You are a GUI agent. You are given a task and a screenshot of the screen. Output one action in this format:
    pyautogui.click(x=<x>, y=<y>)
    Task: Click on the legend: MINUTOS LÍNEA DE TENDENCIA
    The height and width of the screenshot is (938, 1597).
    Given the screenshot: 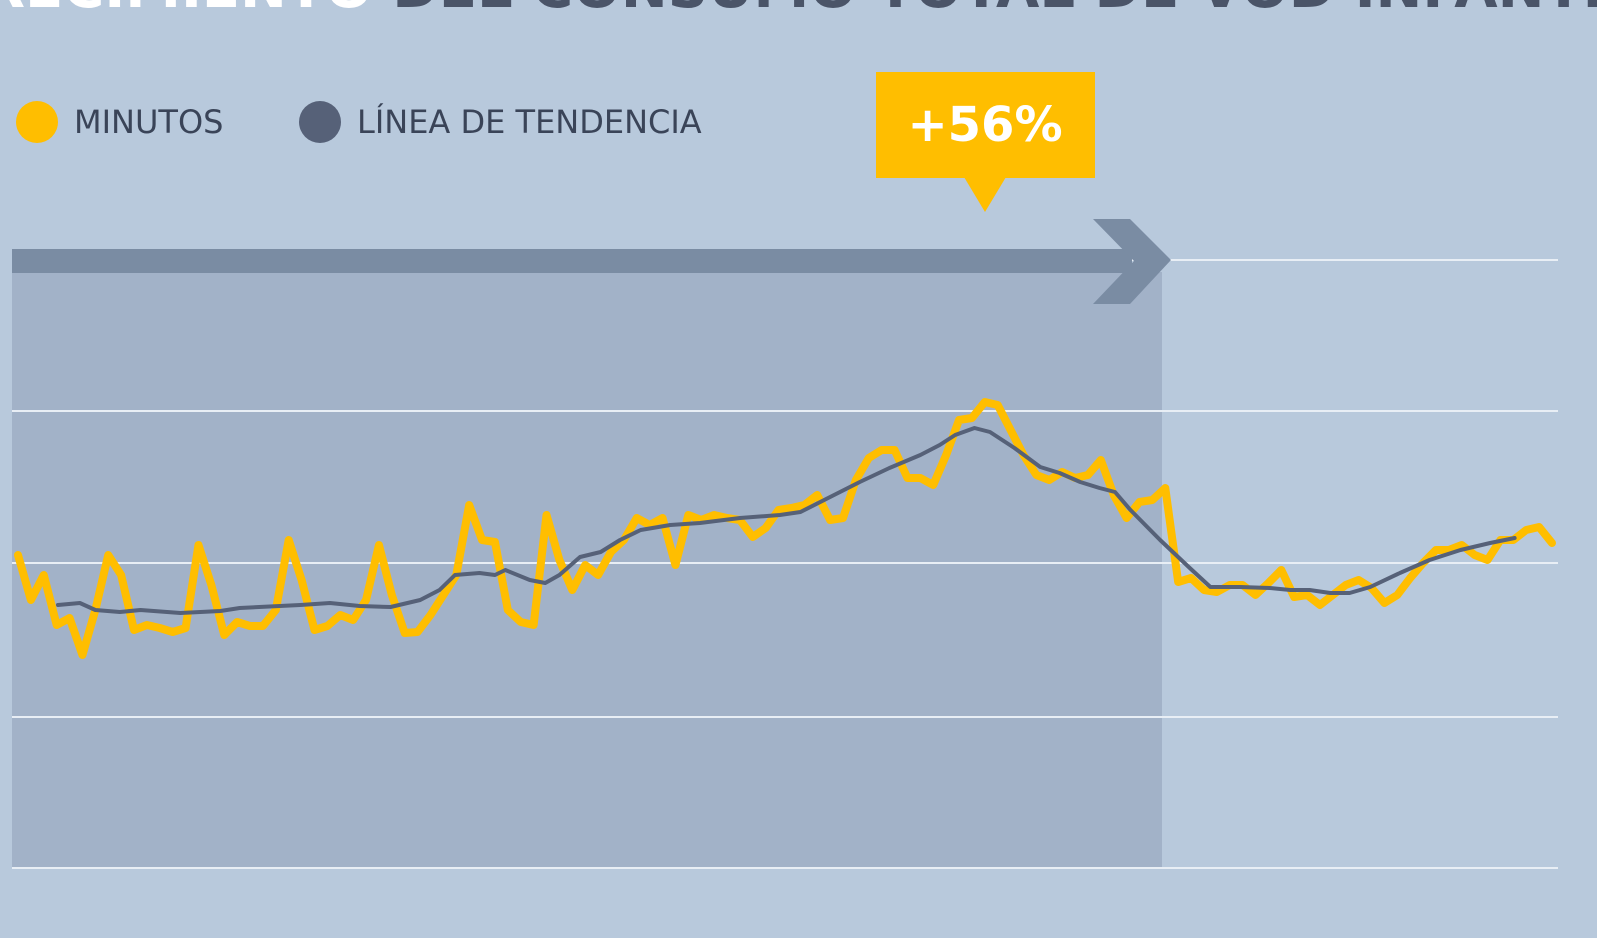 What is the action you would take?
    pyautogui.click(x=359, y=122)
    